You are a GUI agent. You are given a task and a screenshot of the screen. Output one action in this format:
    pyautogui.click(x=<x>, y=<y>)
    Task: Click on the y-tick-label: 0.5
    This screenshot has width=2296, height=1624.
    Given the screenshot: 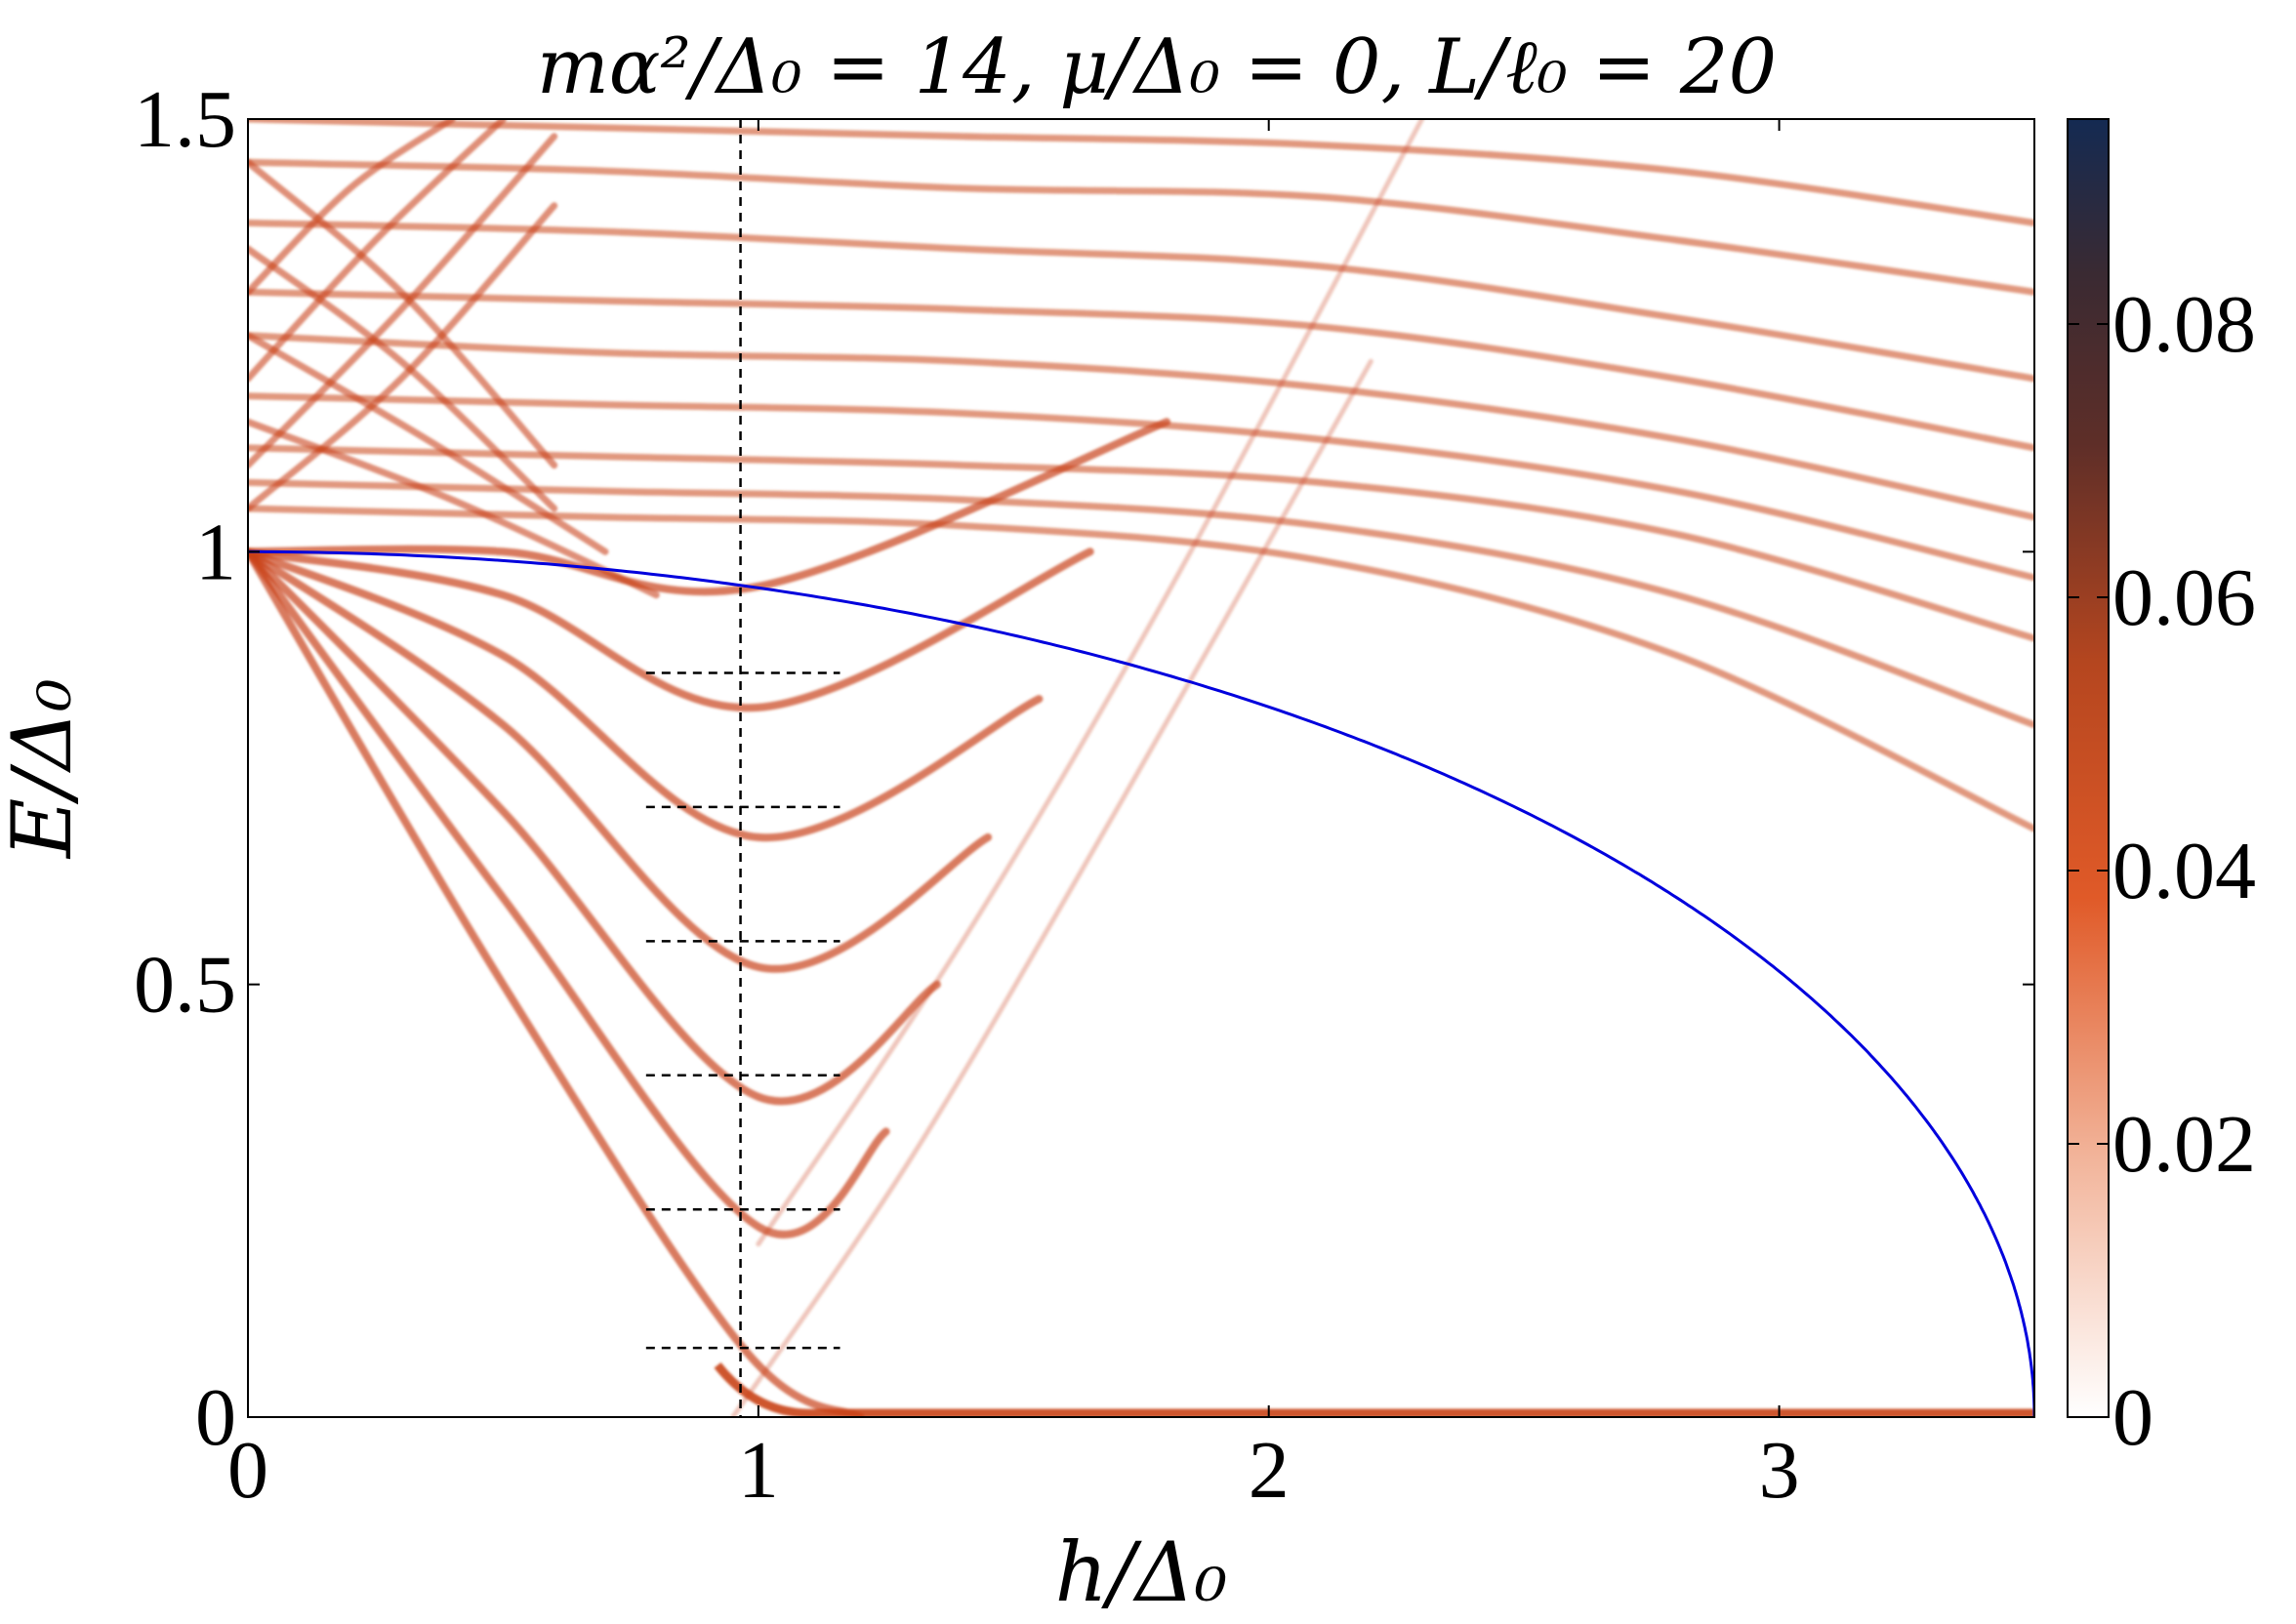 What is the action you would take?
    pyautogui.click(x=185, y=986)
    